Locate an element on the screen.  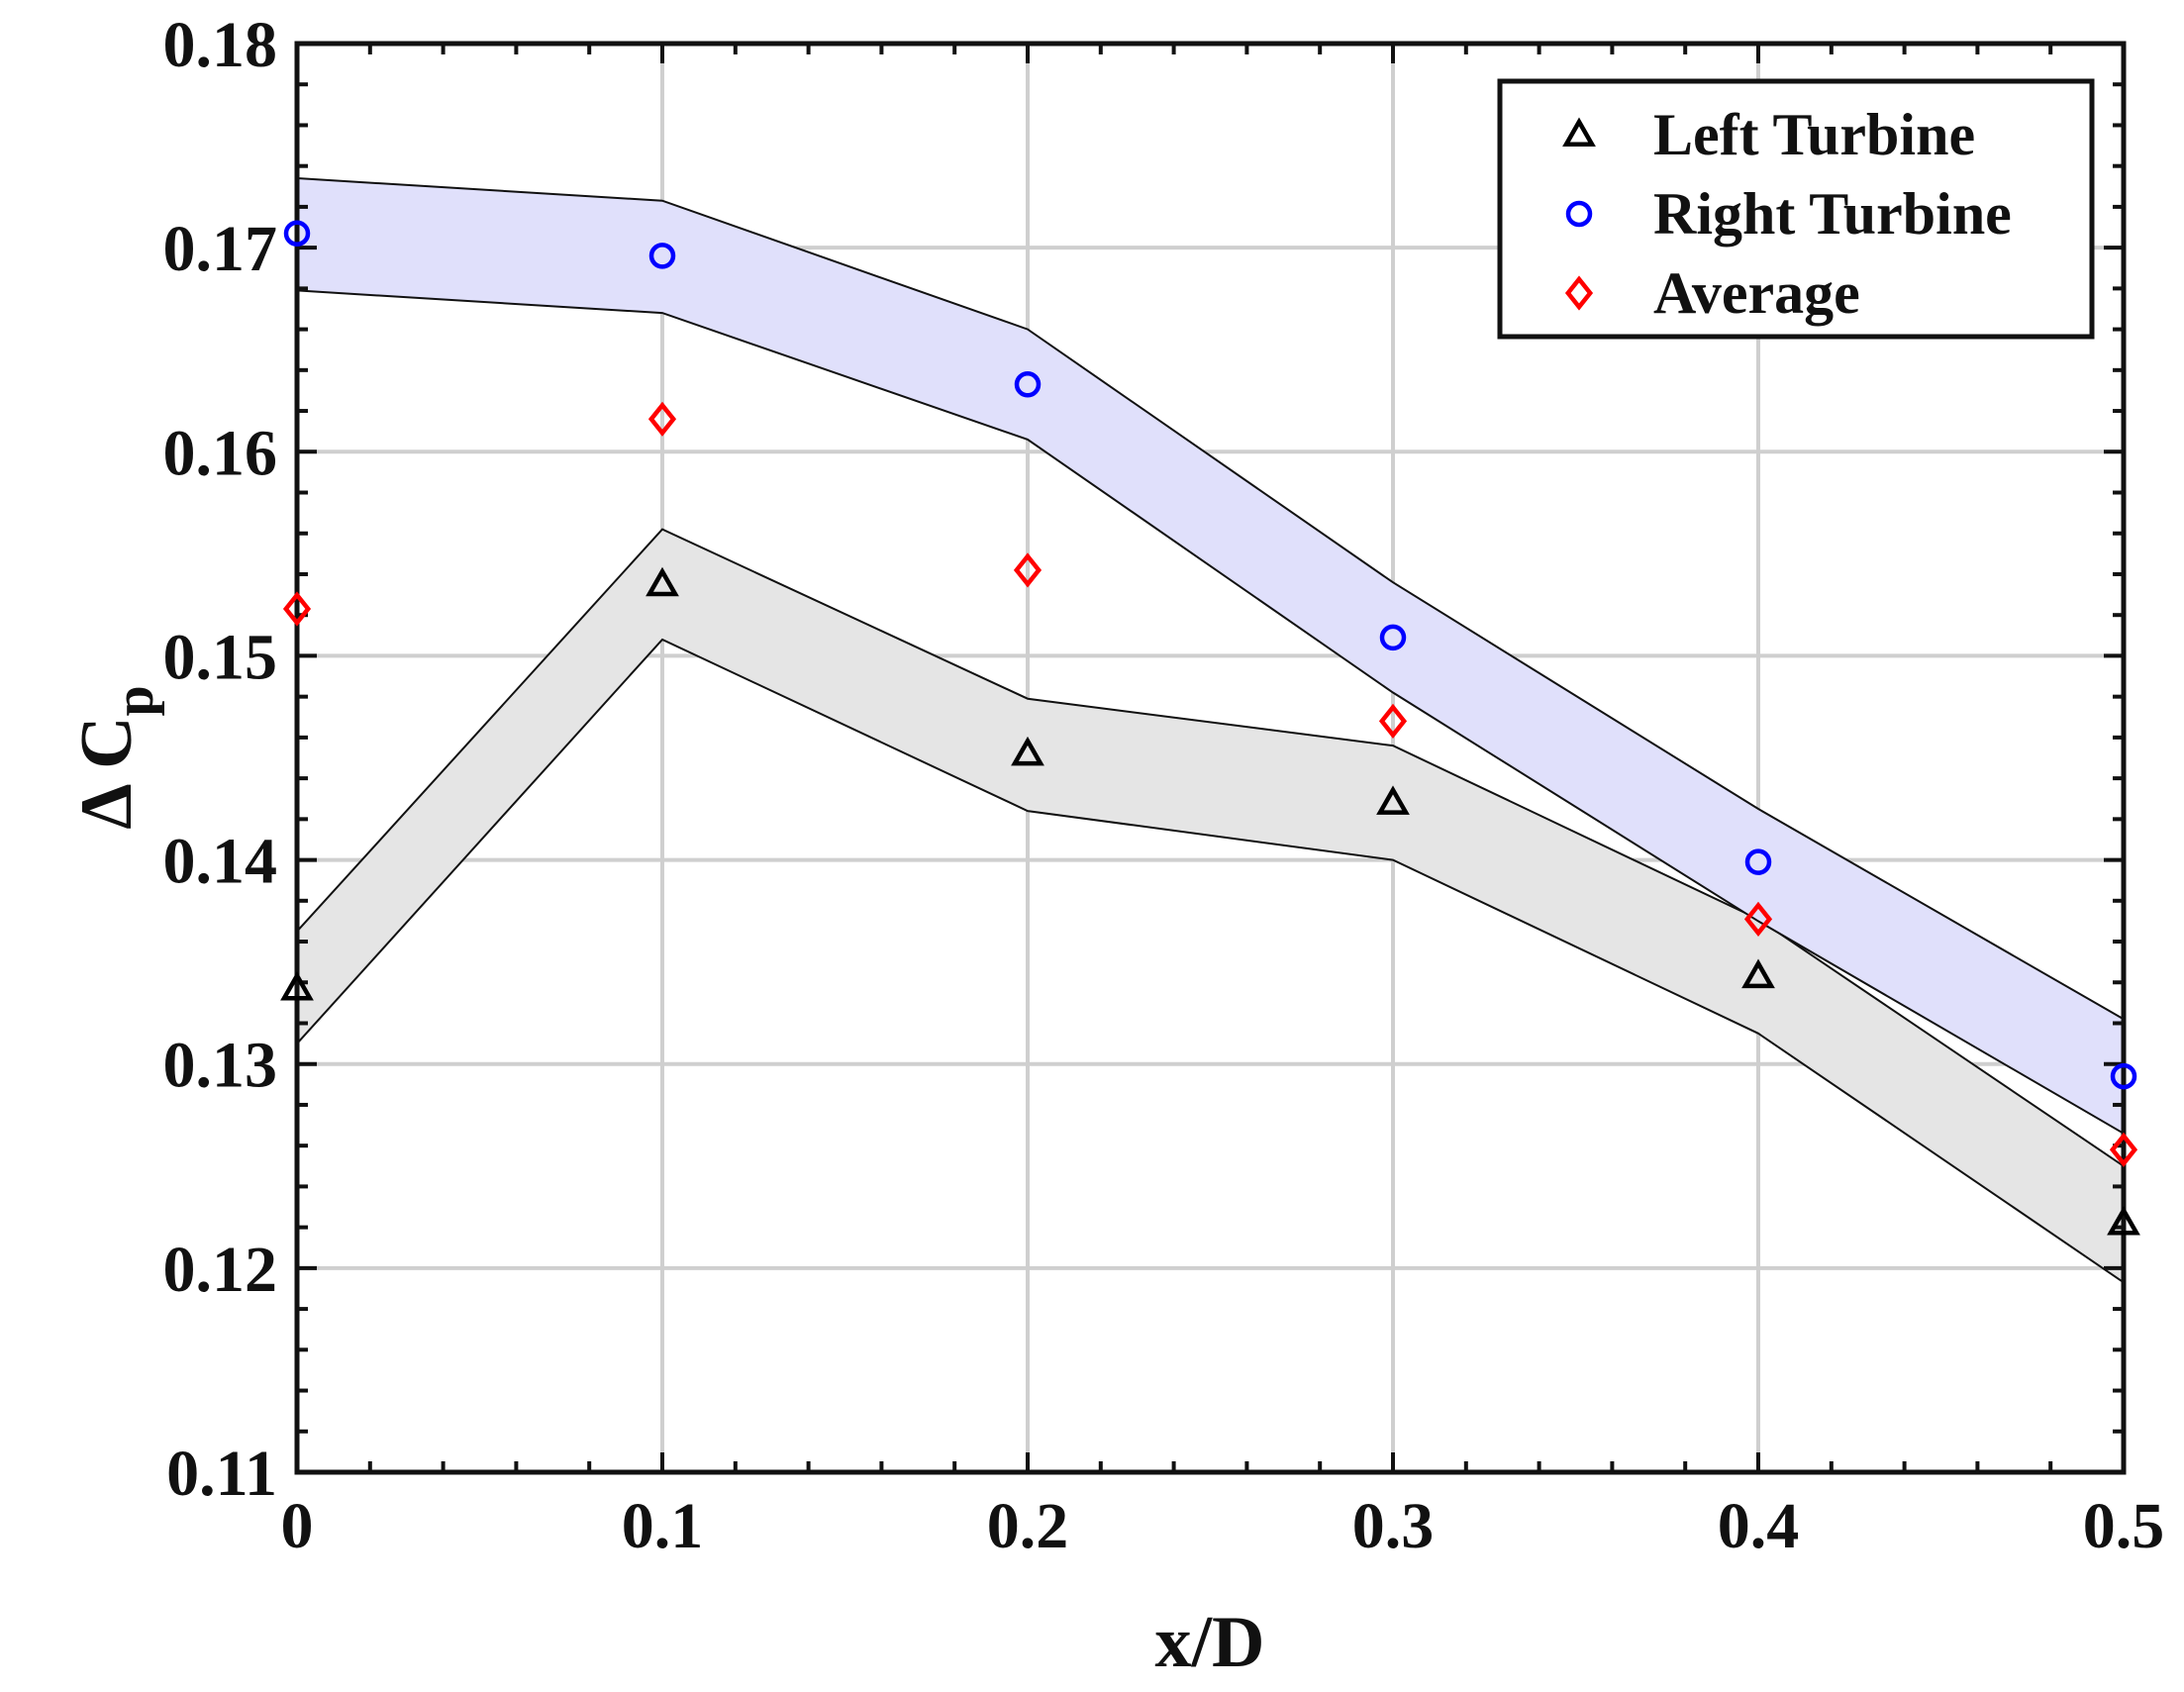
legend-label-left-turbine: Left Turbine is located at coordinates (1814, 134).